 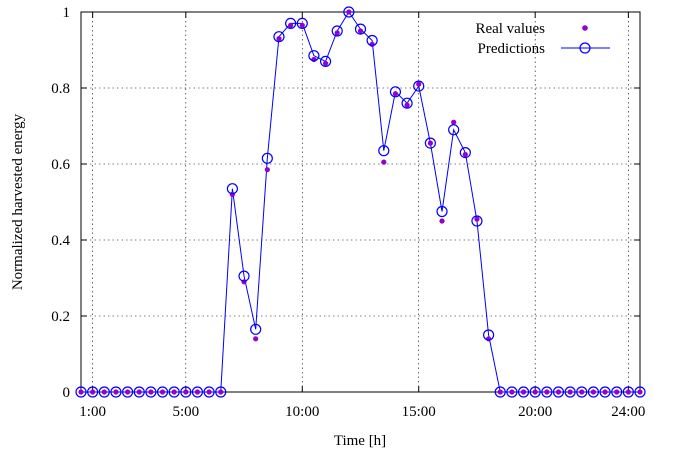 I want to click on y-tick-label: 0.2, so click(x=60, y=317).